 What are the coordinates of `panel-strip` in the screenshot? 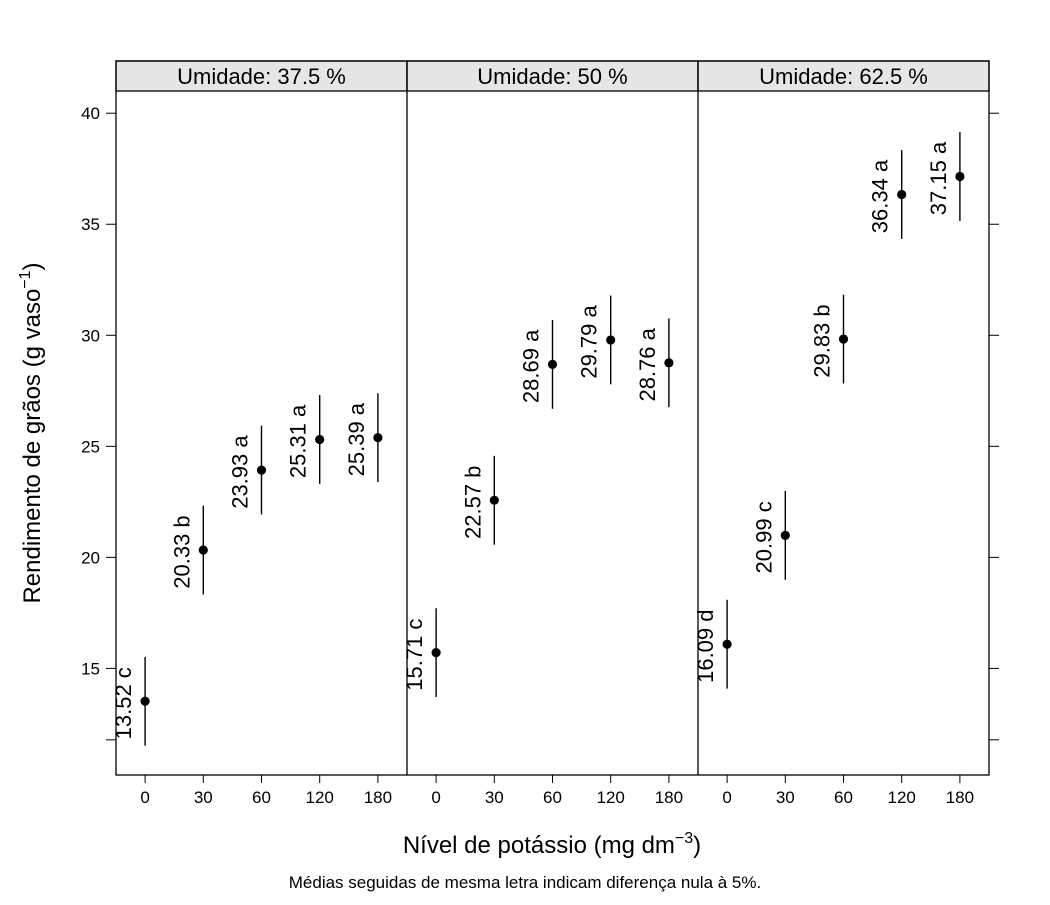 It's located at (261, 76).